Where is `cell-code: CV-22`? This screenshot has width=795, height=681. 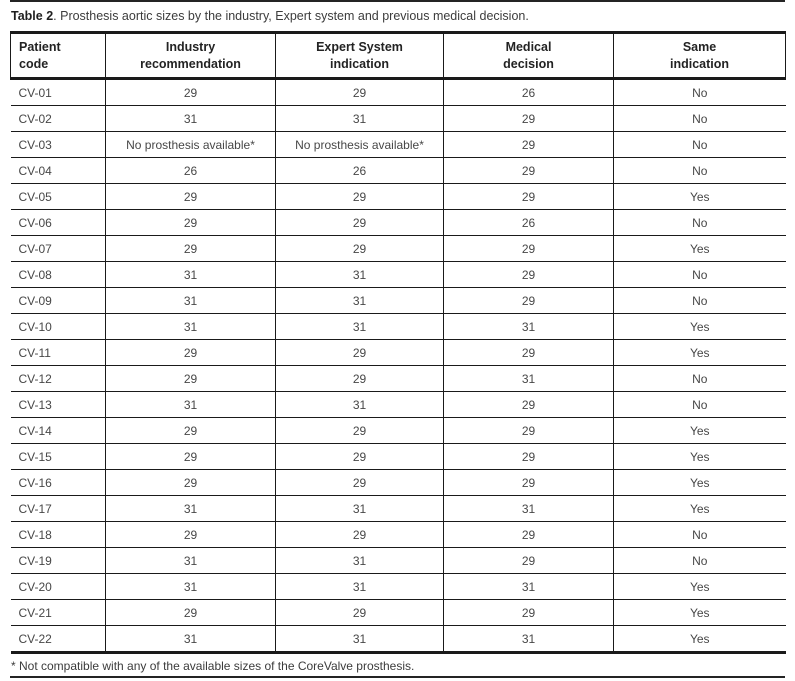 cell-code: CV-22 is located at coordinates (58, 639).